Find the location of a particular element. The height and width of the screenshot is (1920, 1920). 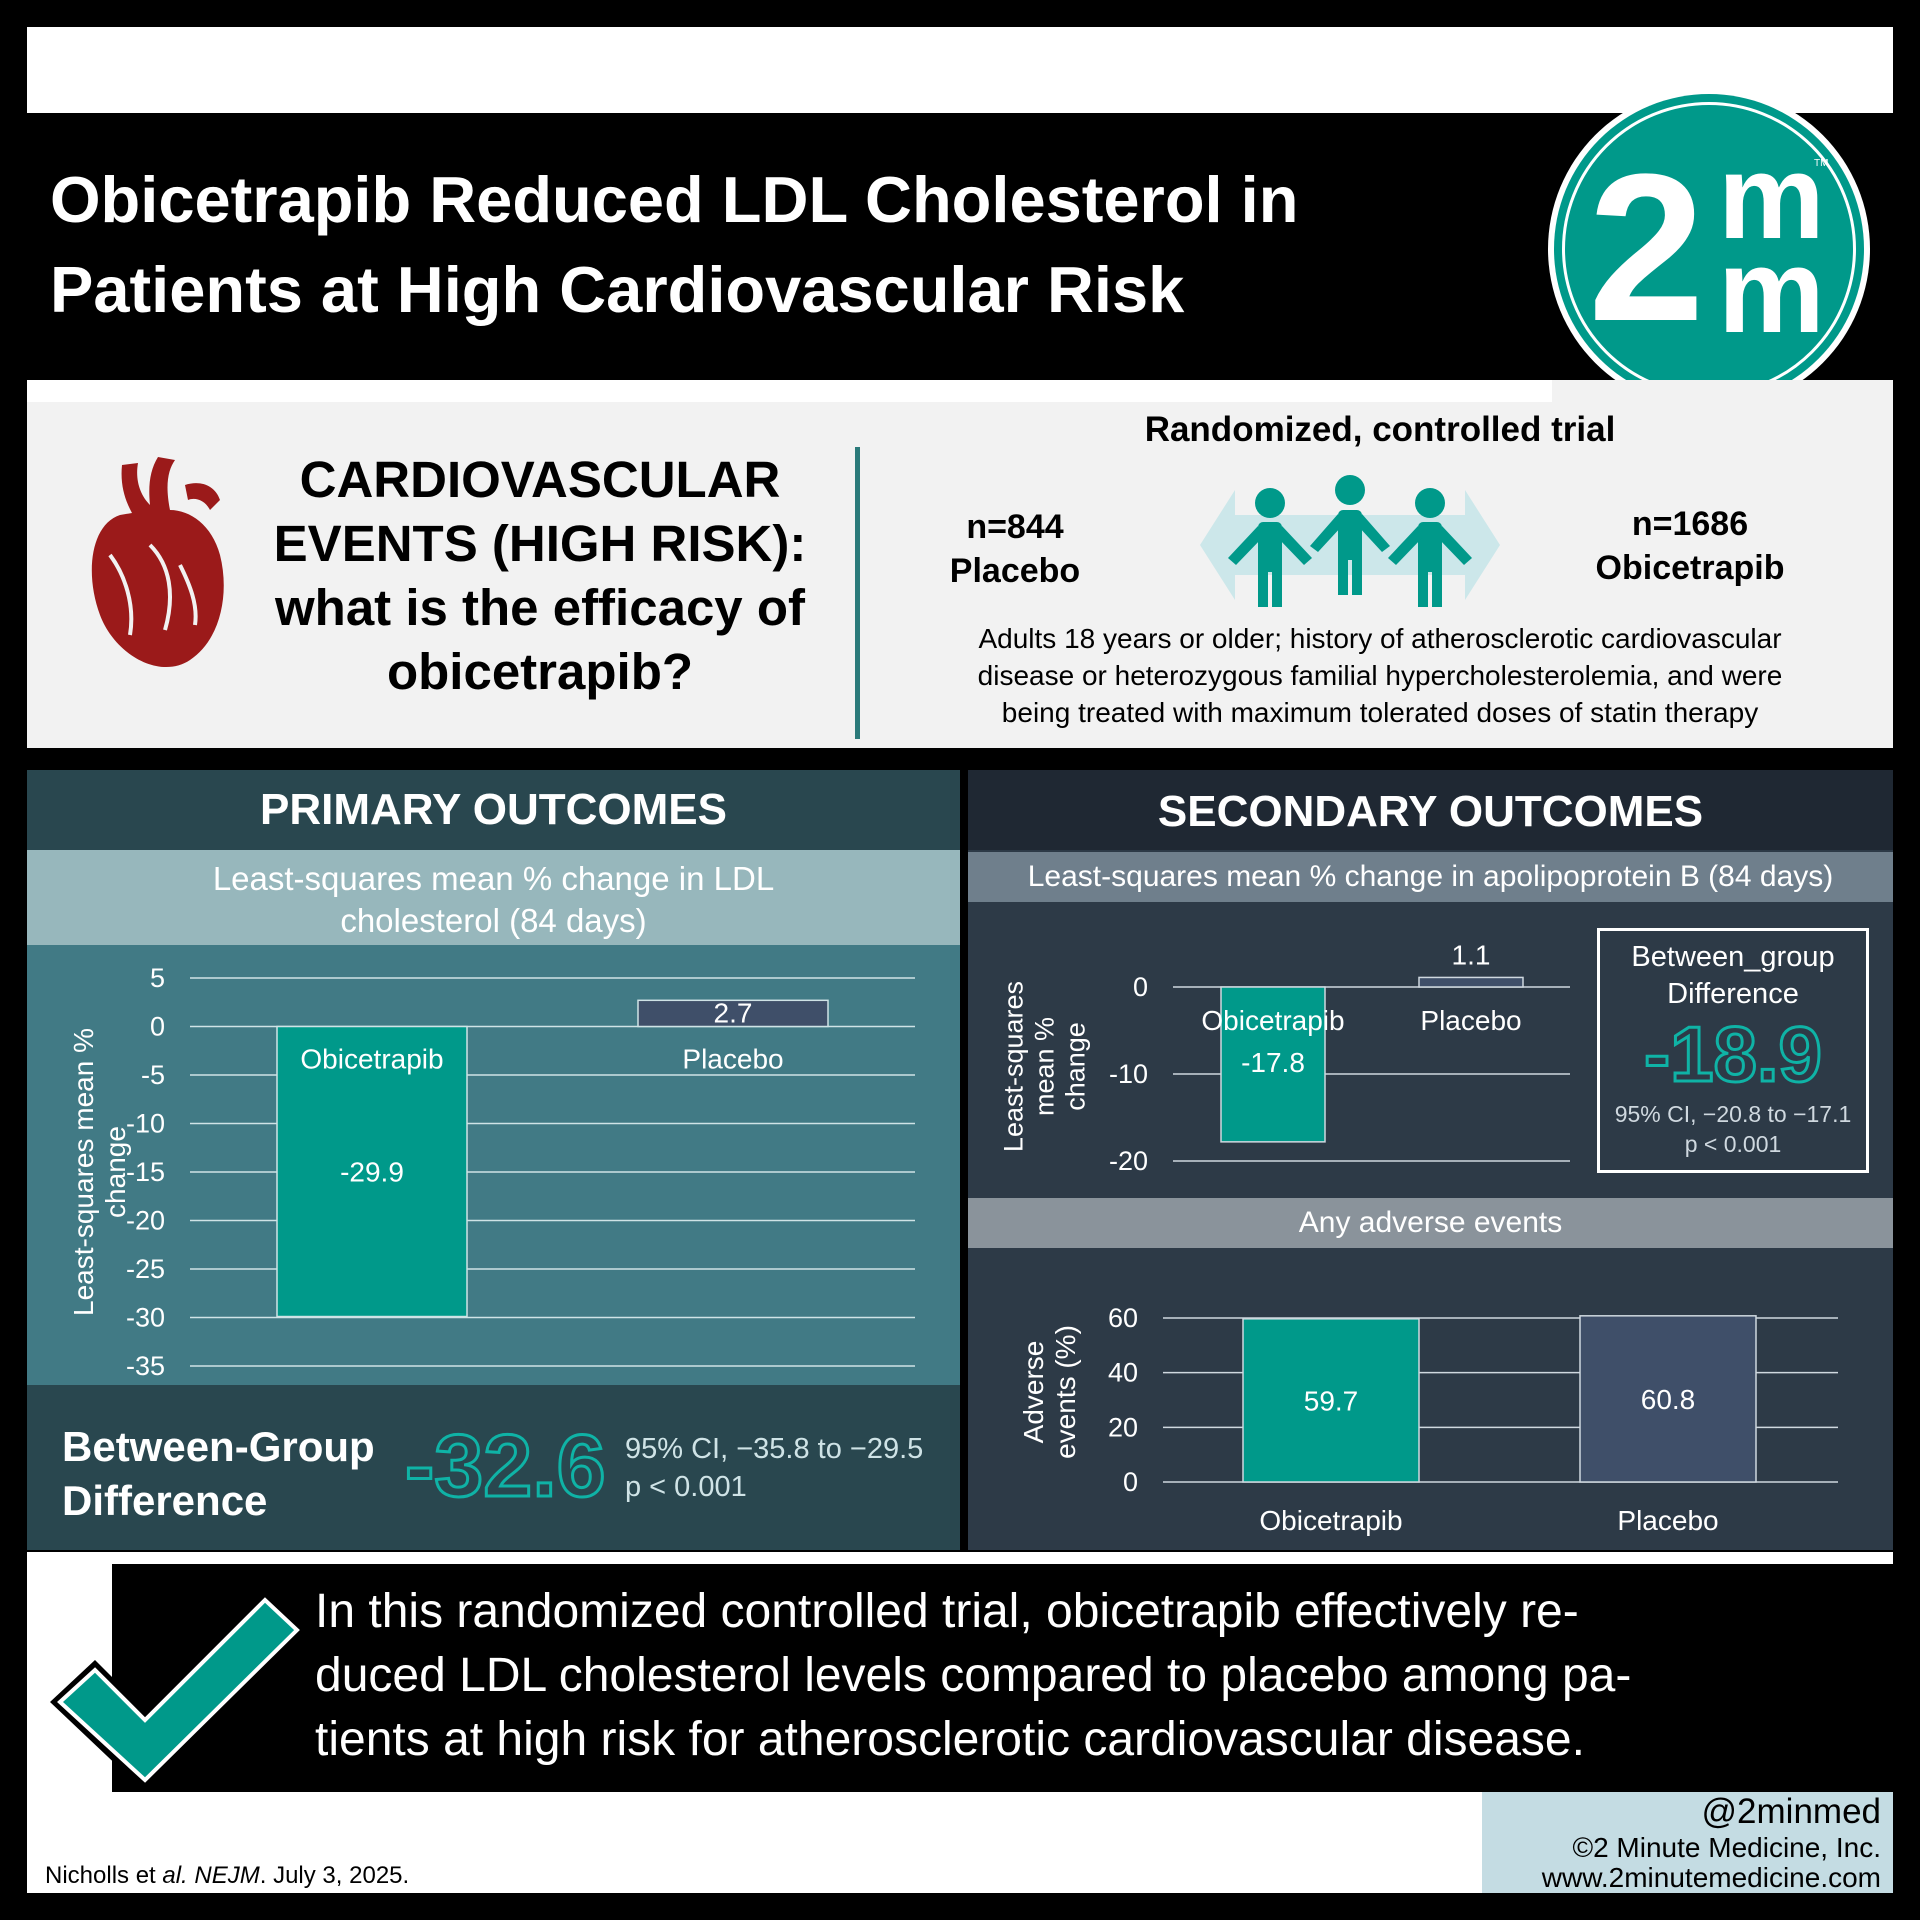

randomization-people-icon is located at coordinates (1350, 541).